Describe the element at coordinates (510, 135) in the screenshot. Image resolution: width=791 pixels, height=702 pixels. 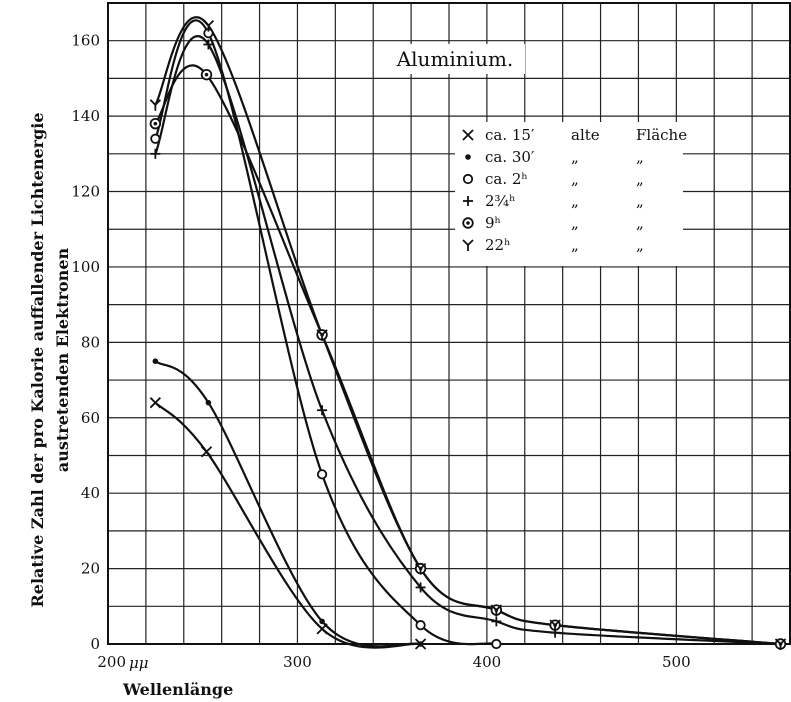
I see `legend-entry-text: ca. 15′` at that location.